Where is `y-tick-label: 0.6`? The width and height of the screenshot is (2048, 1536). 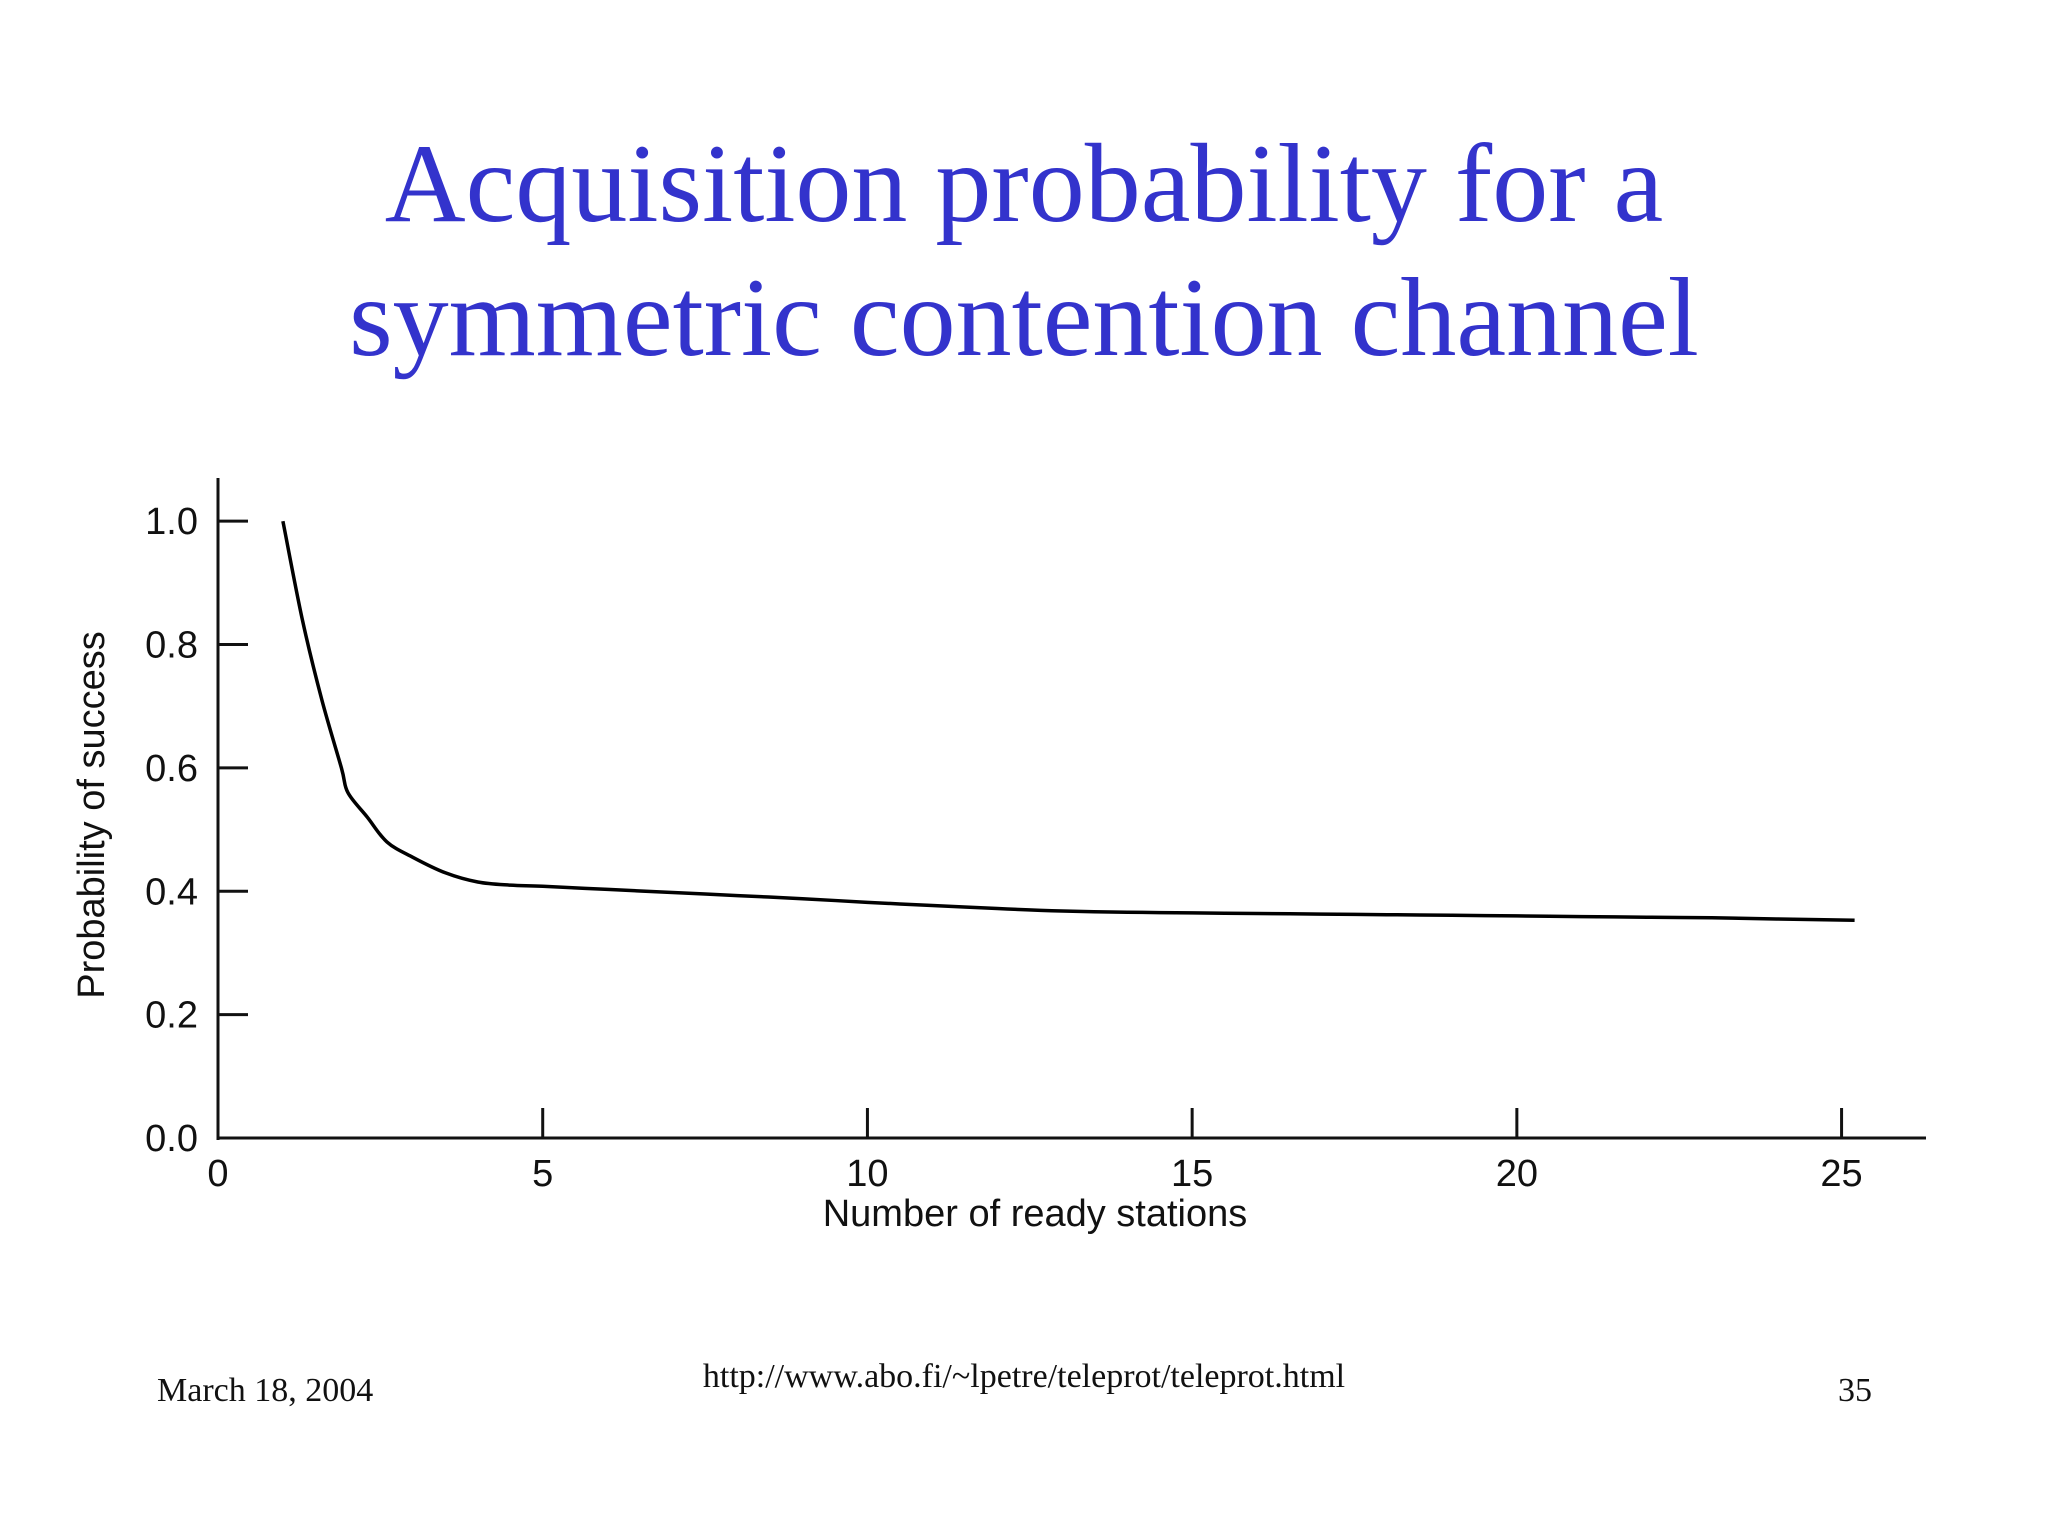
y-tick-label: 0.6 is located at coordinates (171, 769).